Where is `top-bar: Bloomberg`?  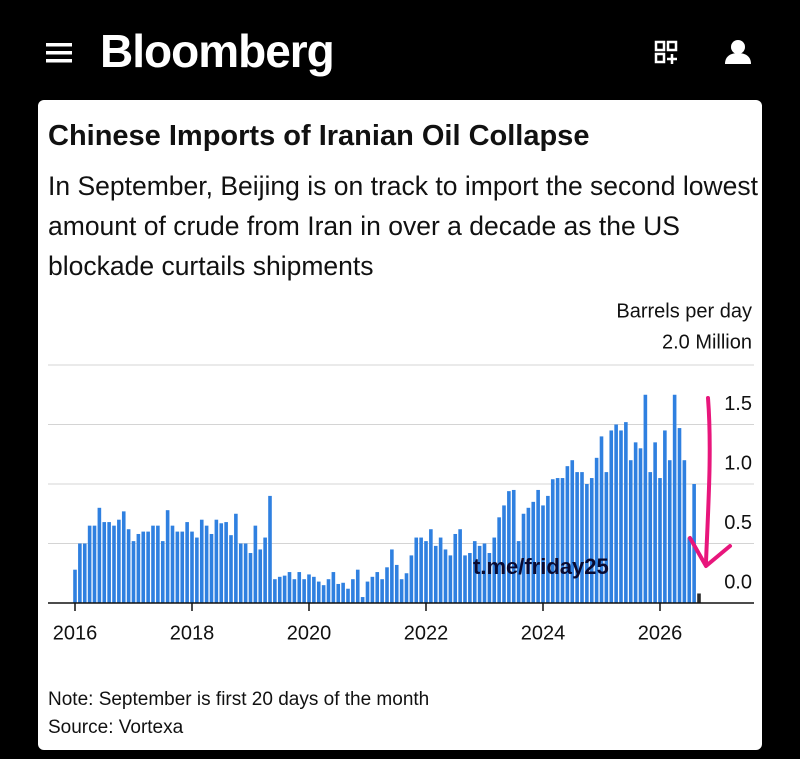
top-bar: Bloomberg is located at coordinates (400, 50).